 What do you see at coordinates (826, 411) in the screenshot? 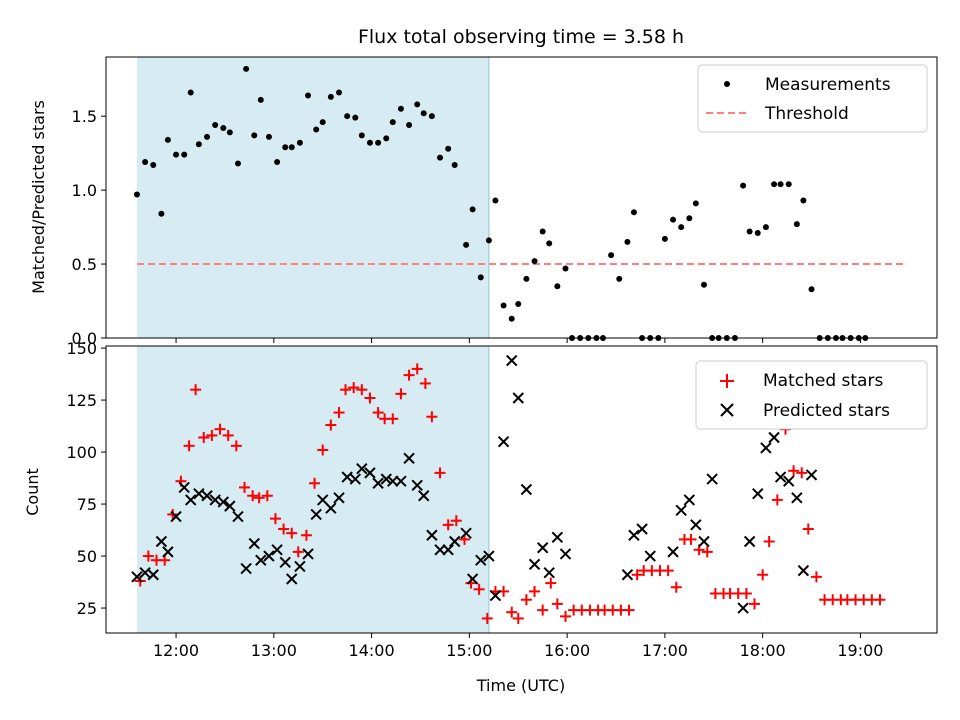
I see `legend-label-predicted: Predicted stars` at bounding box center [826, 411].